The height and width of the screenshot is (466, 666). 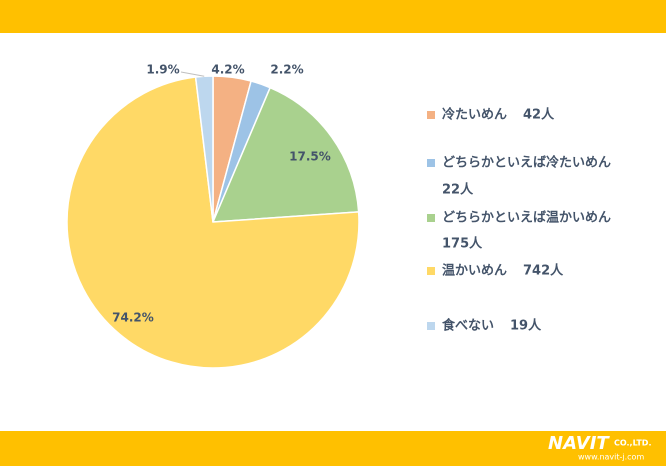 I want to click on header-bar, so click(x=333, y=16).